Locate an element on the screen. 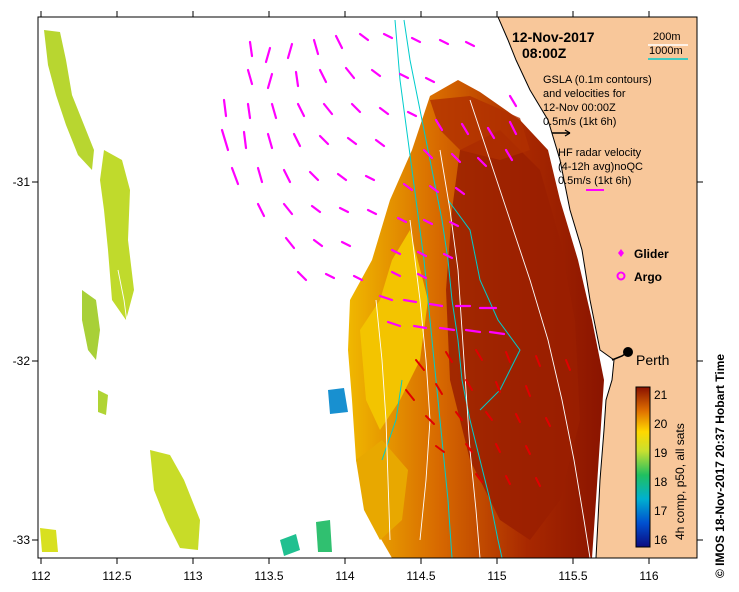  y-tick-label: -33 is located at coordinates (22, 540).